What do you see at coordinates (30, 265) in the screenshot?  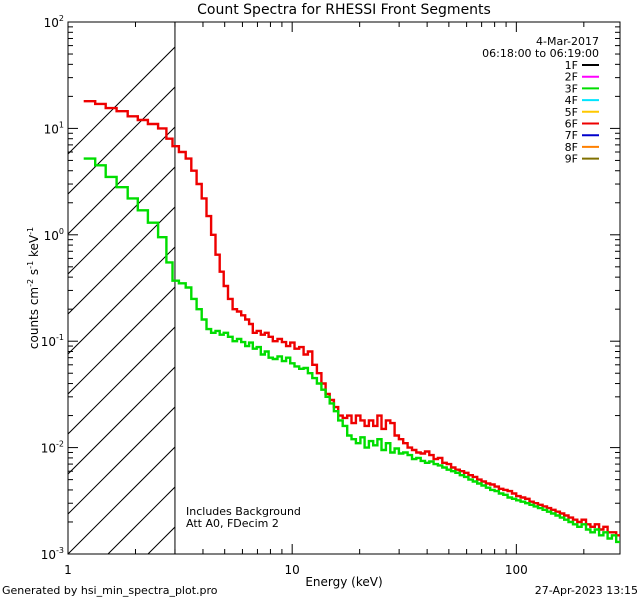 I see `y-axis-label-exp2: -1` at bounding box center [30, 265].